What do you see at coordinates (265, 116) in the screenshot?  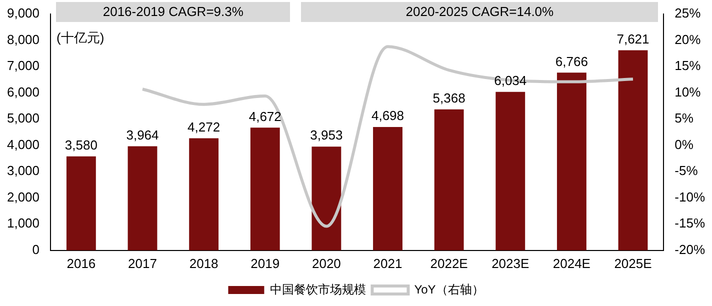 I see `data-label: 4,672` at bounding box center [265, 116].